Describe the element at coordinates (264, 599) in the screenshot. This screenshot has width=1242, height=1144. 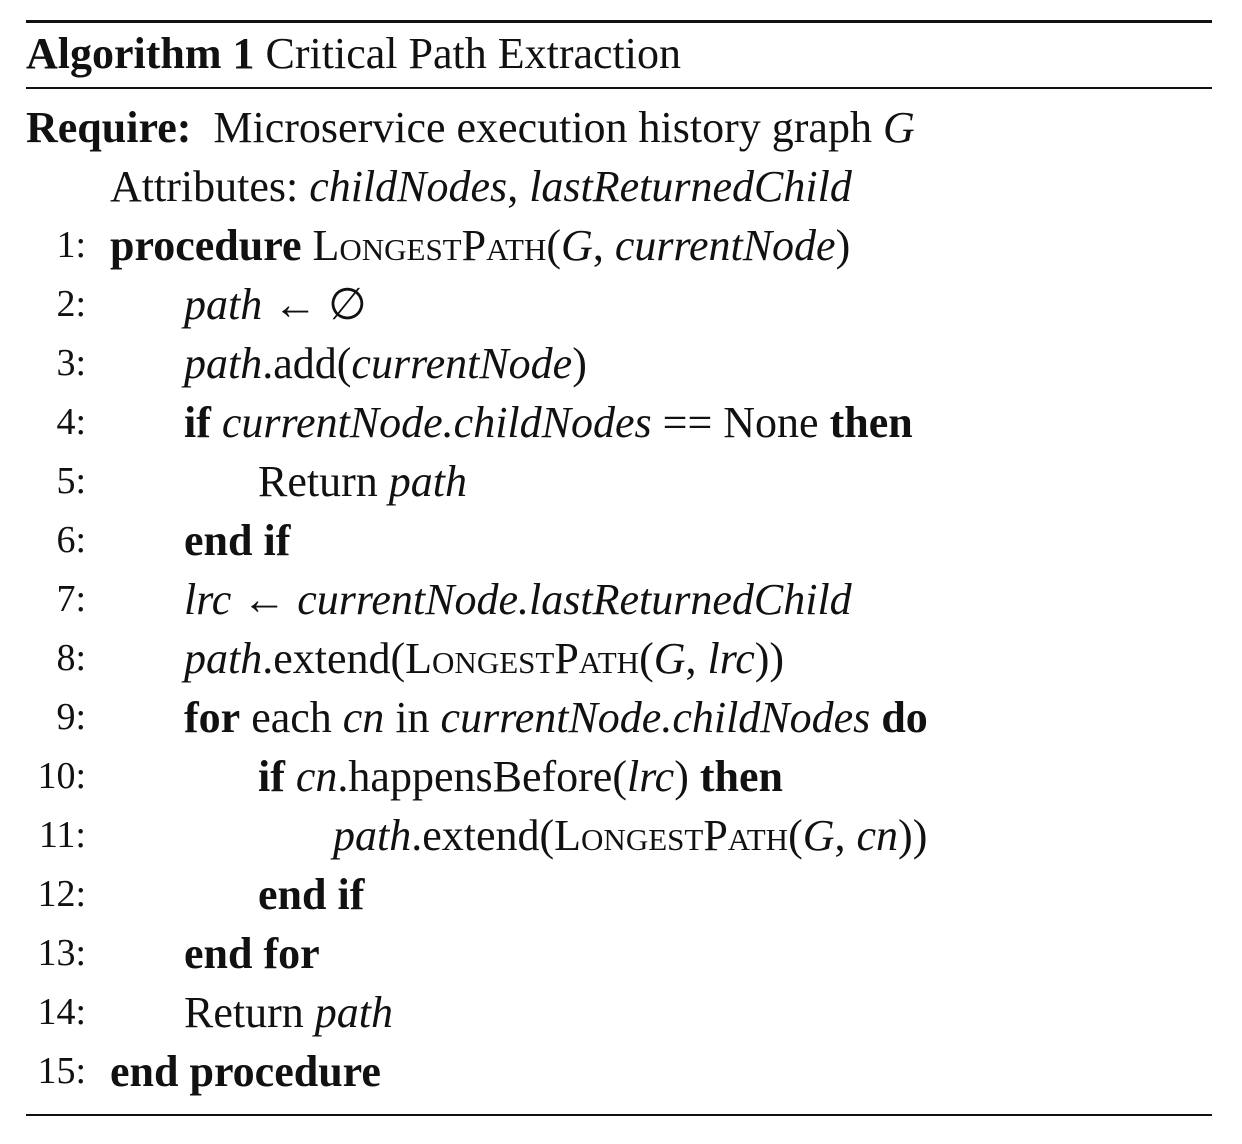
I see `assign-arrow: ←` at that location.